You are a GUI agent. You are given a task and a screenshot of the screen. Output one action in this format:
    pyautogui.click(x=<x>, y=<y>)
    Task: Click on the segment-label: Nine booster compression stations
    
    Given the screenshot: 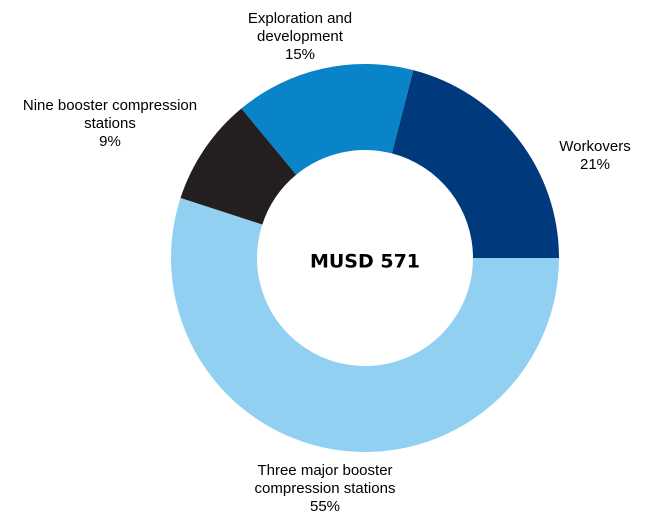 What is the action you would take?
    pyautogui.click(x=110, y=114)
    